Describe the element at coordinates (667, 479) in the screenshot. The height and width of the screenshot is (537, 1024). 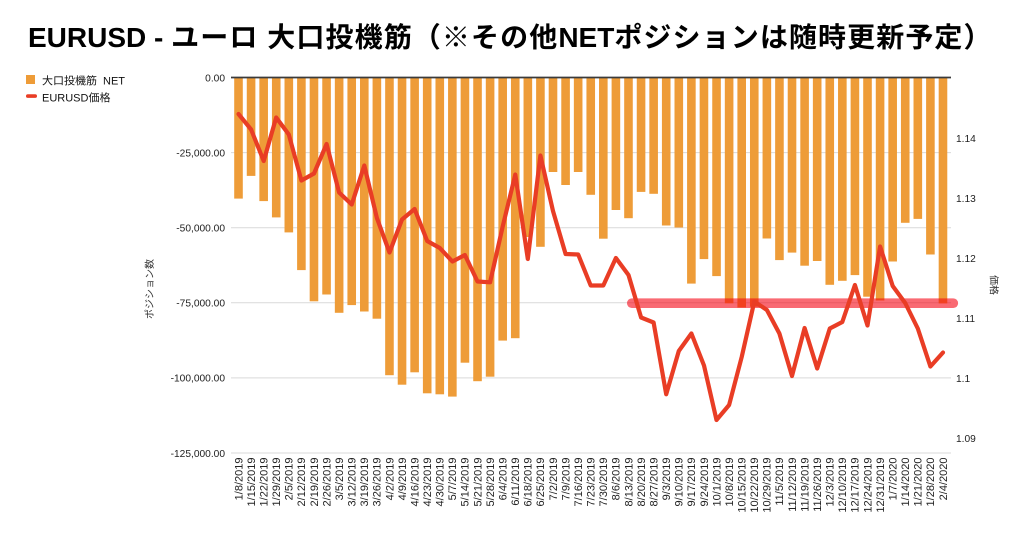
I see `svg-text: 9/3/2019` at that location.